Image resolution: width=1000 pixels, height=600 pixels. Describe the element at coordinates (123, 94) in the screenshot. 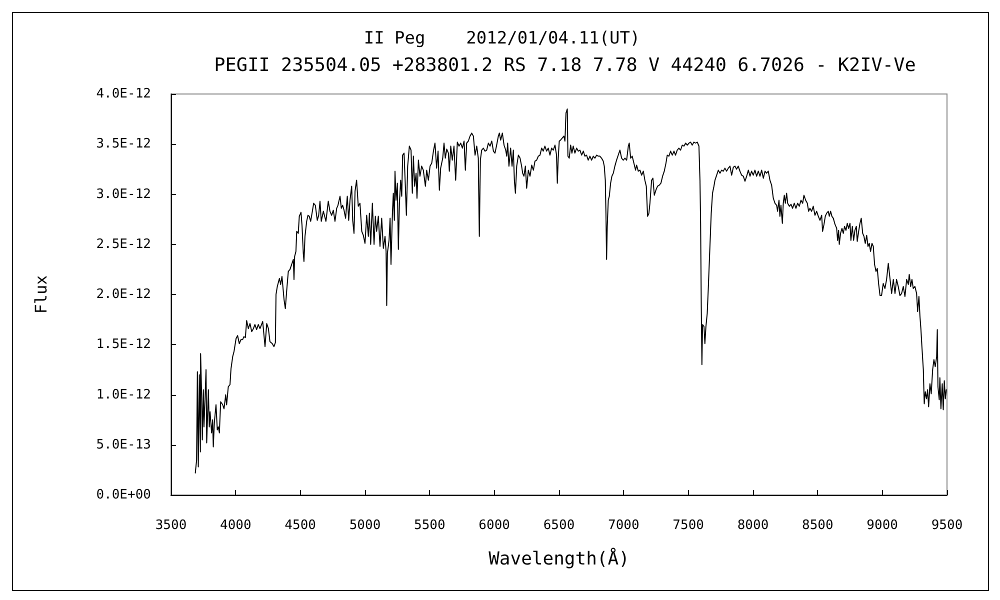

I see `y-tick-label: 4.0E-12` at that location.